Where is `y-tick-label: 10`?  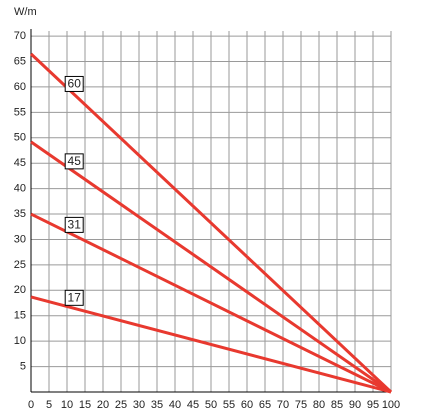 y-tick-label: 10 is located at coordinates (20, 341).